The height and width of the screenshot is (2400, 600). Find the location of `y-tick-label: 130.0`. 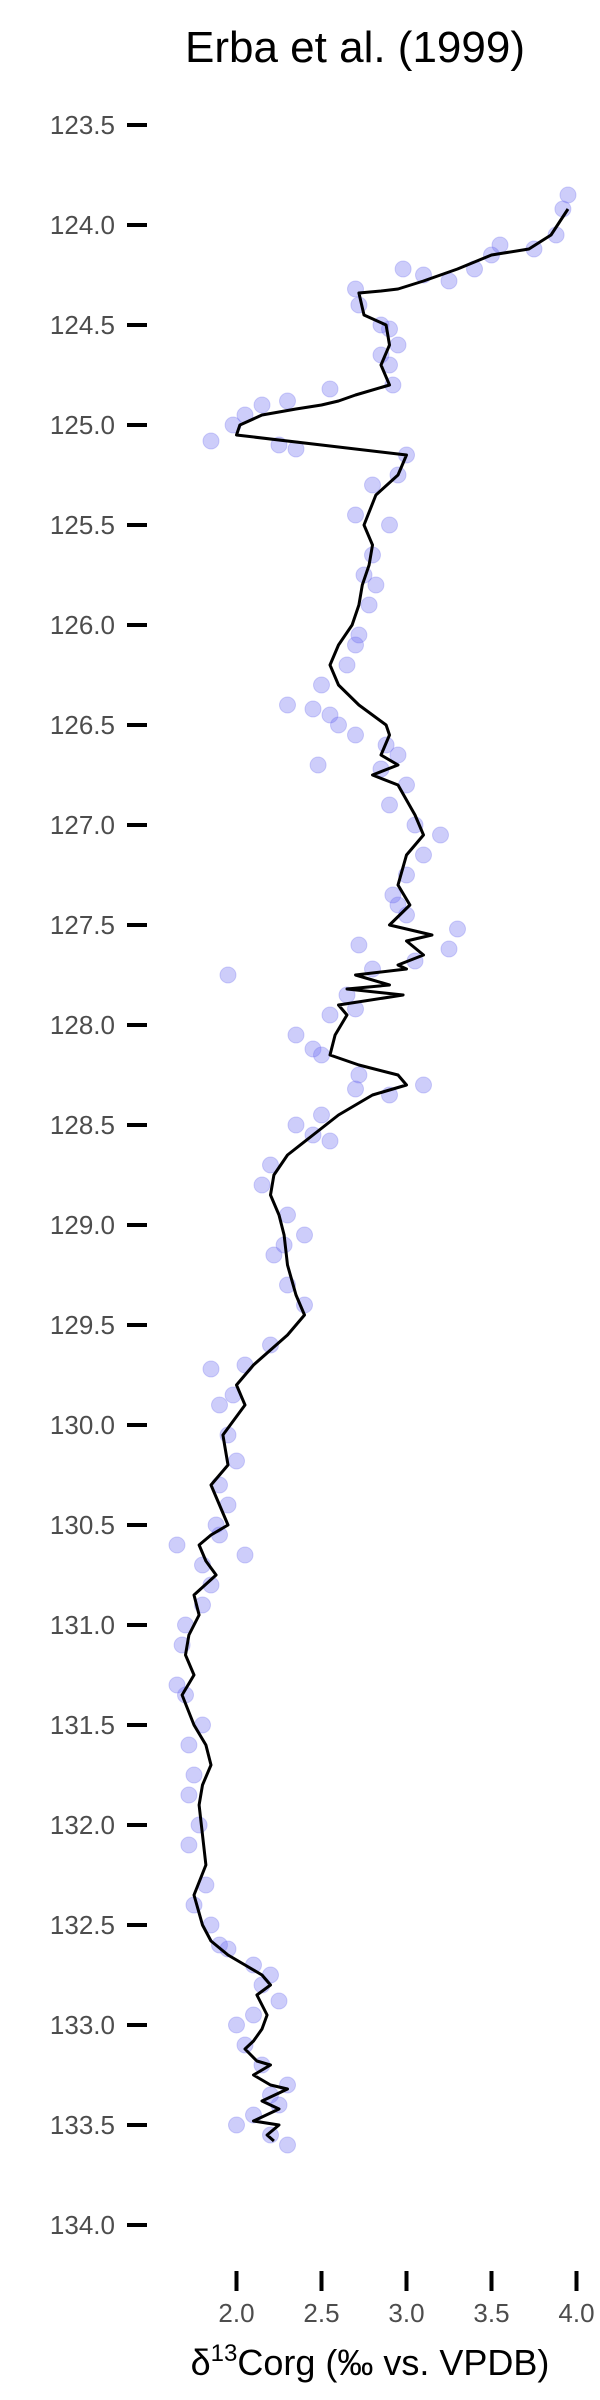

y-tick-label: 130.0 is located at coordinates (82, 1425).